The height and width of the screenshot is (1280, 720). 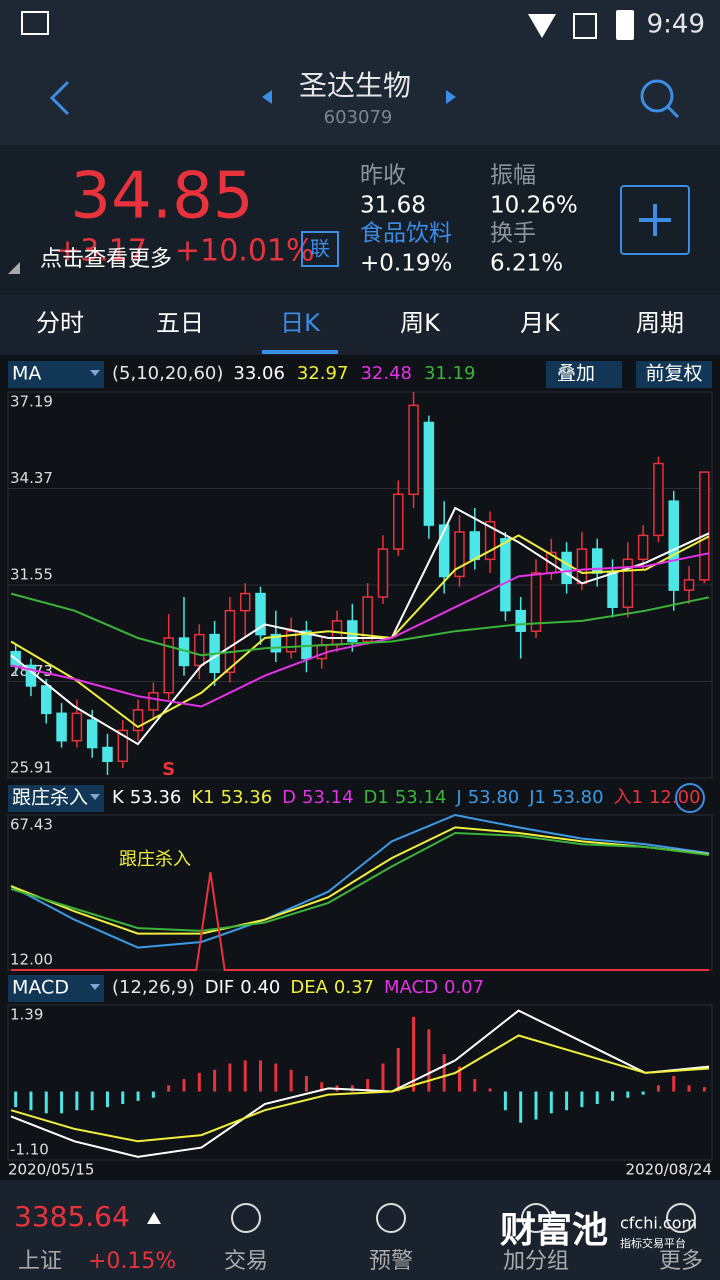 What do you see at coordinates (376, 797) in the screenshot?
I see `legend-label: D1` at bounding box center [376, 797].